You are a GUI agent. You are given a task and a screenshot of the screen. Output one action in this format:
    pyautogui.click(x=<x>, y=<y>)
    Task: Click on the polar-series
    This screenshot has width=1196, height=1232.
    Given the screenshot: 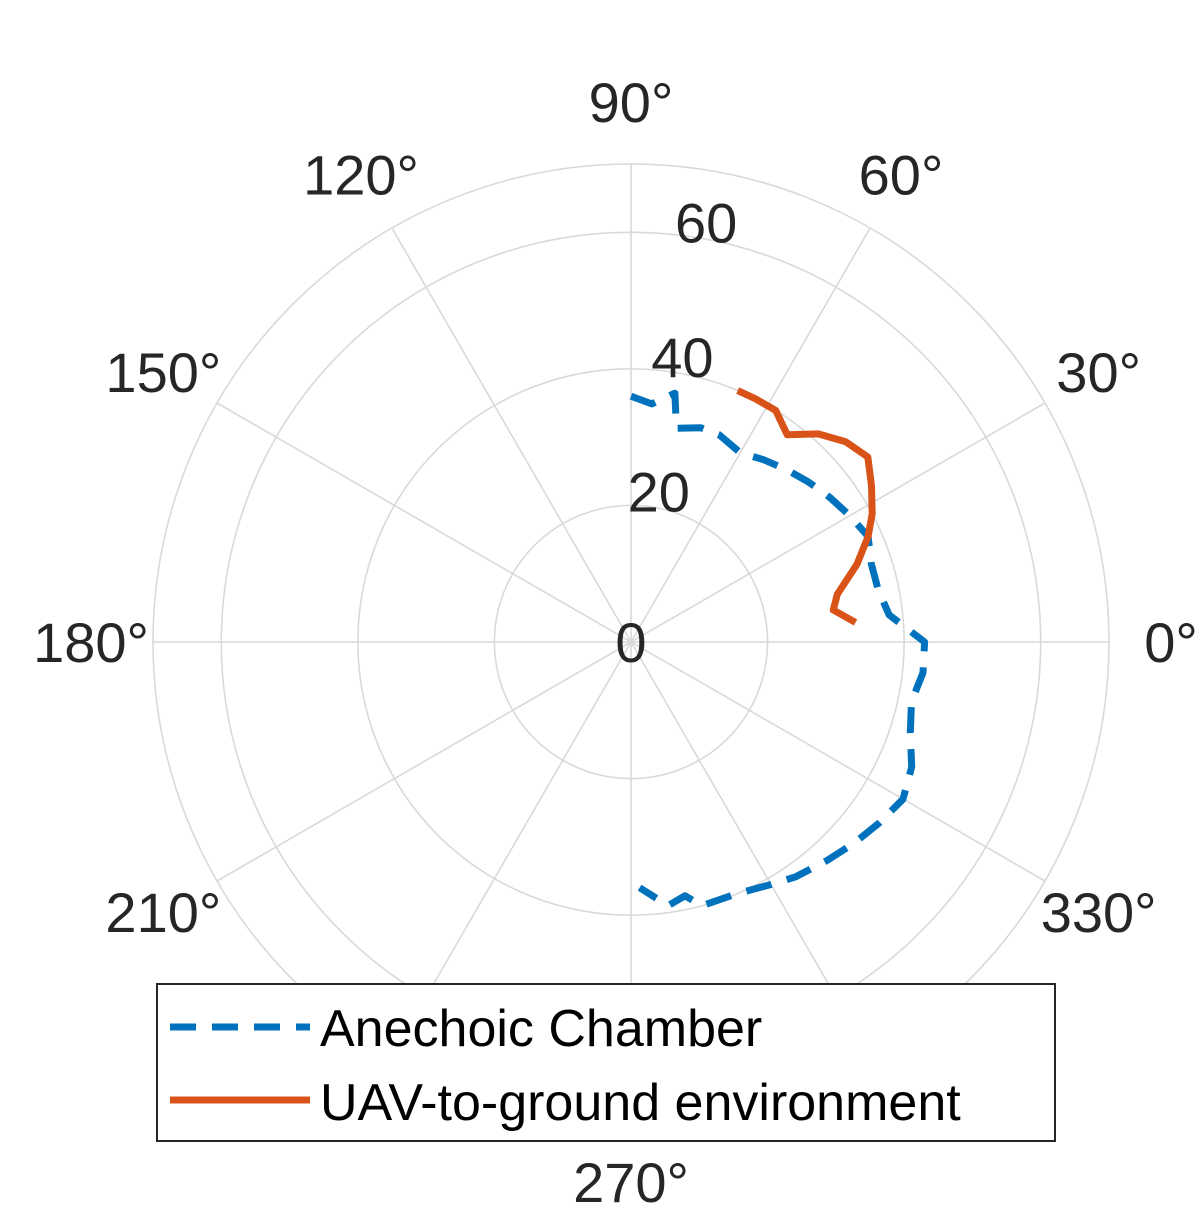 What is the action you would take?
    pyautogui.click(x=779, y=648)
    